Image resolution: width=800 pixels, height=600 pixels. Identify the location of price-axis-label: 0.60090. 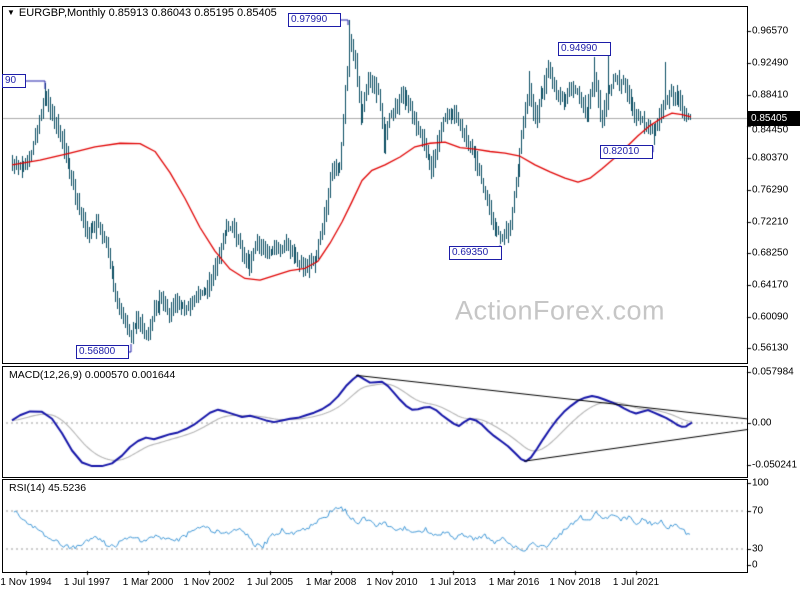
(770, 317).